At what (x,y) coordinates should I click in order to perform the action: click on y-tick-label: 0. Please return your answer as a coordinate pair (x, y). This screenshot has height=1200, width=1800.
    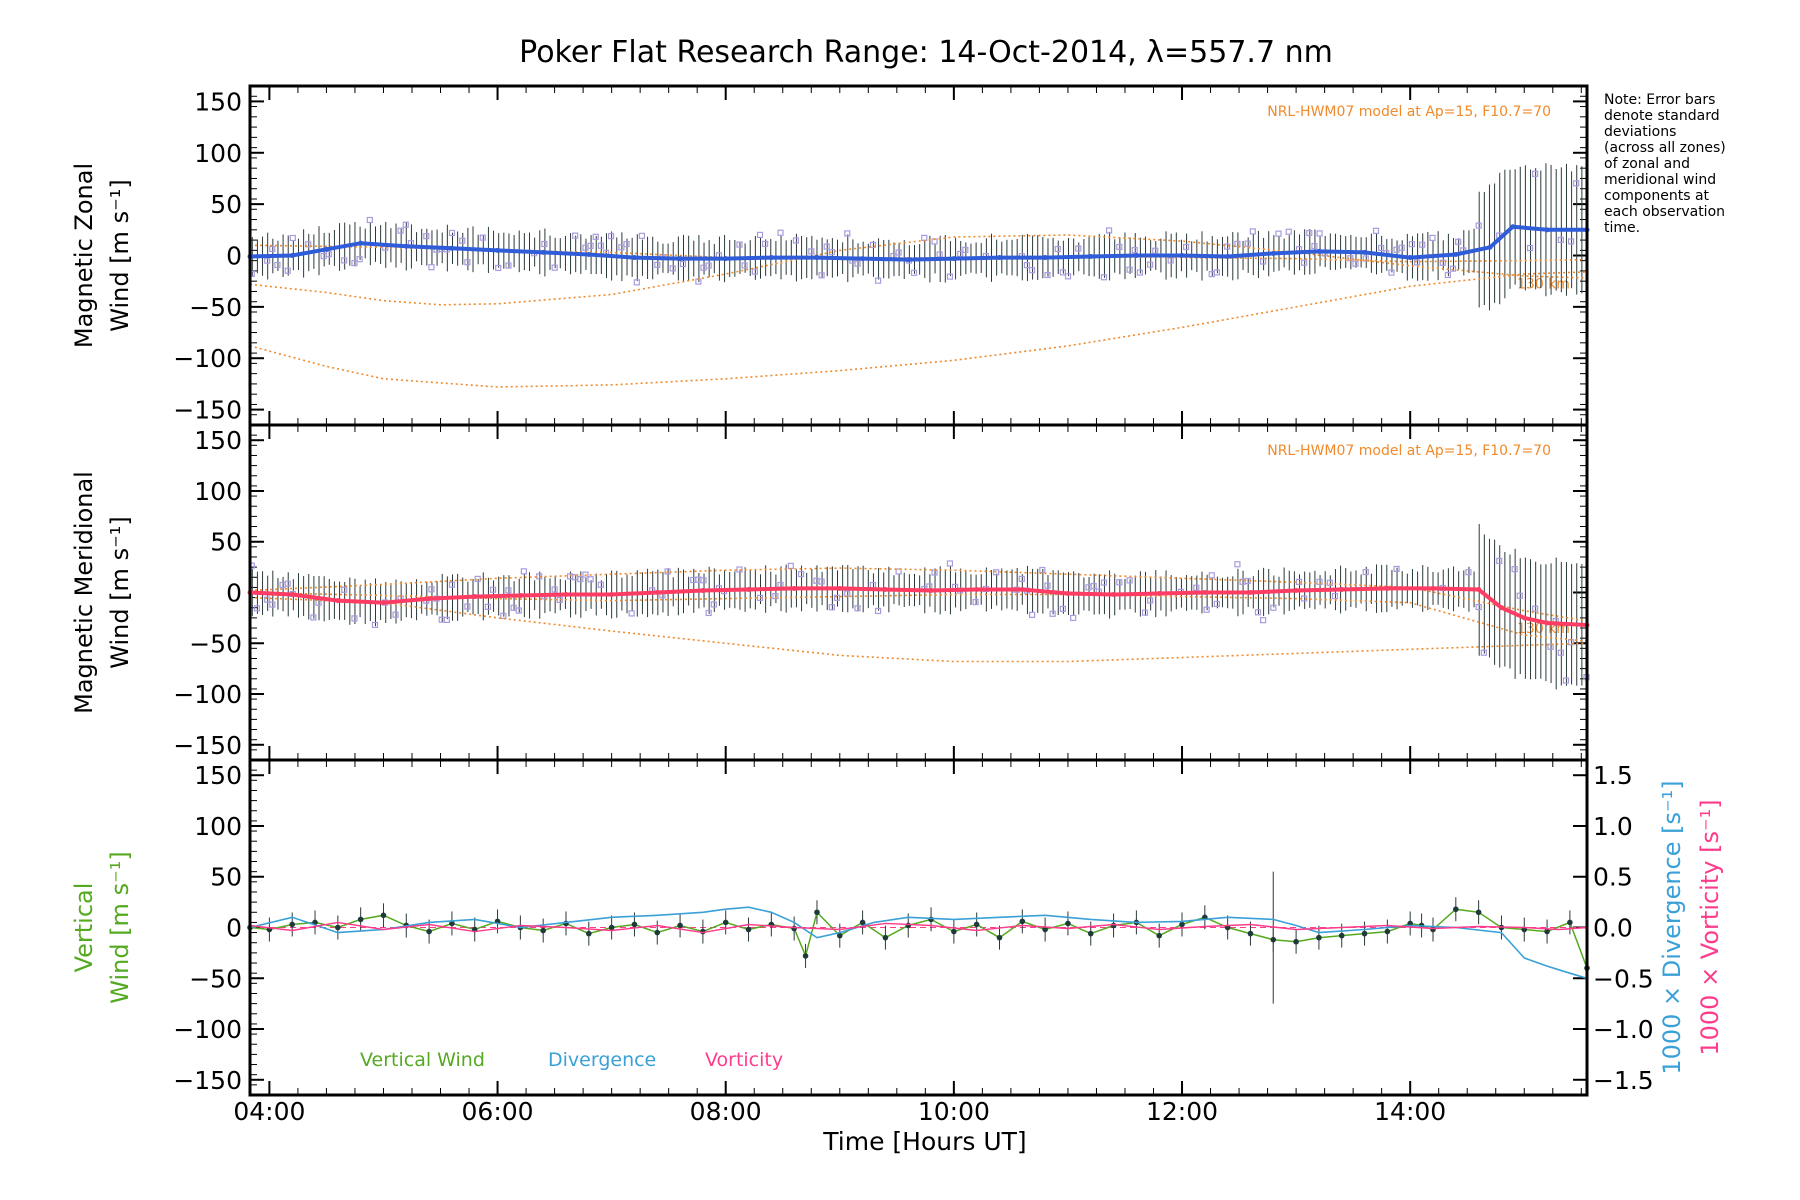
    Looking at the image, I should click on (234, 593).